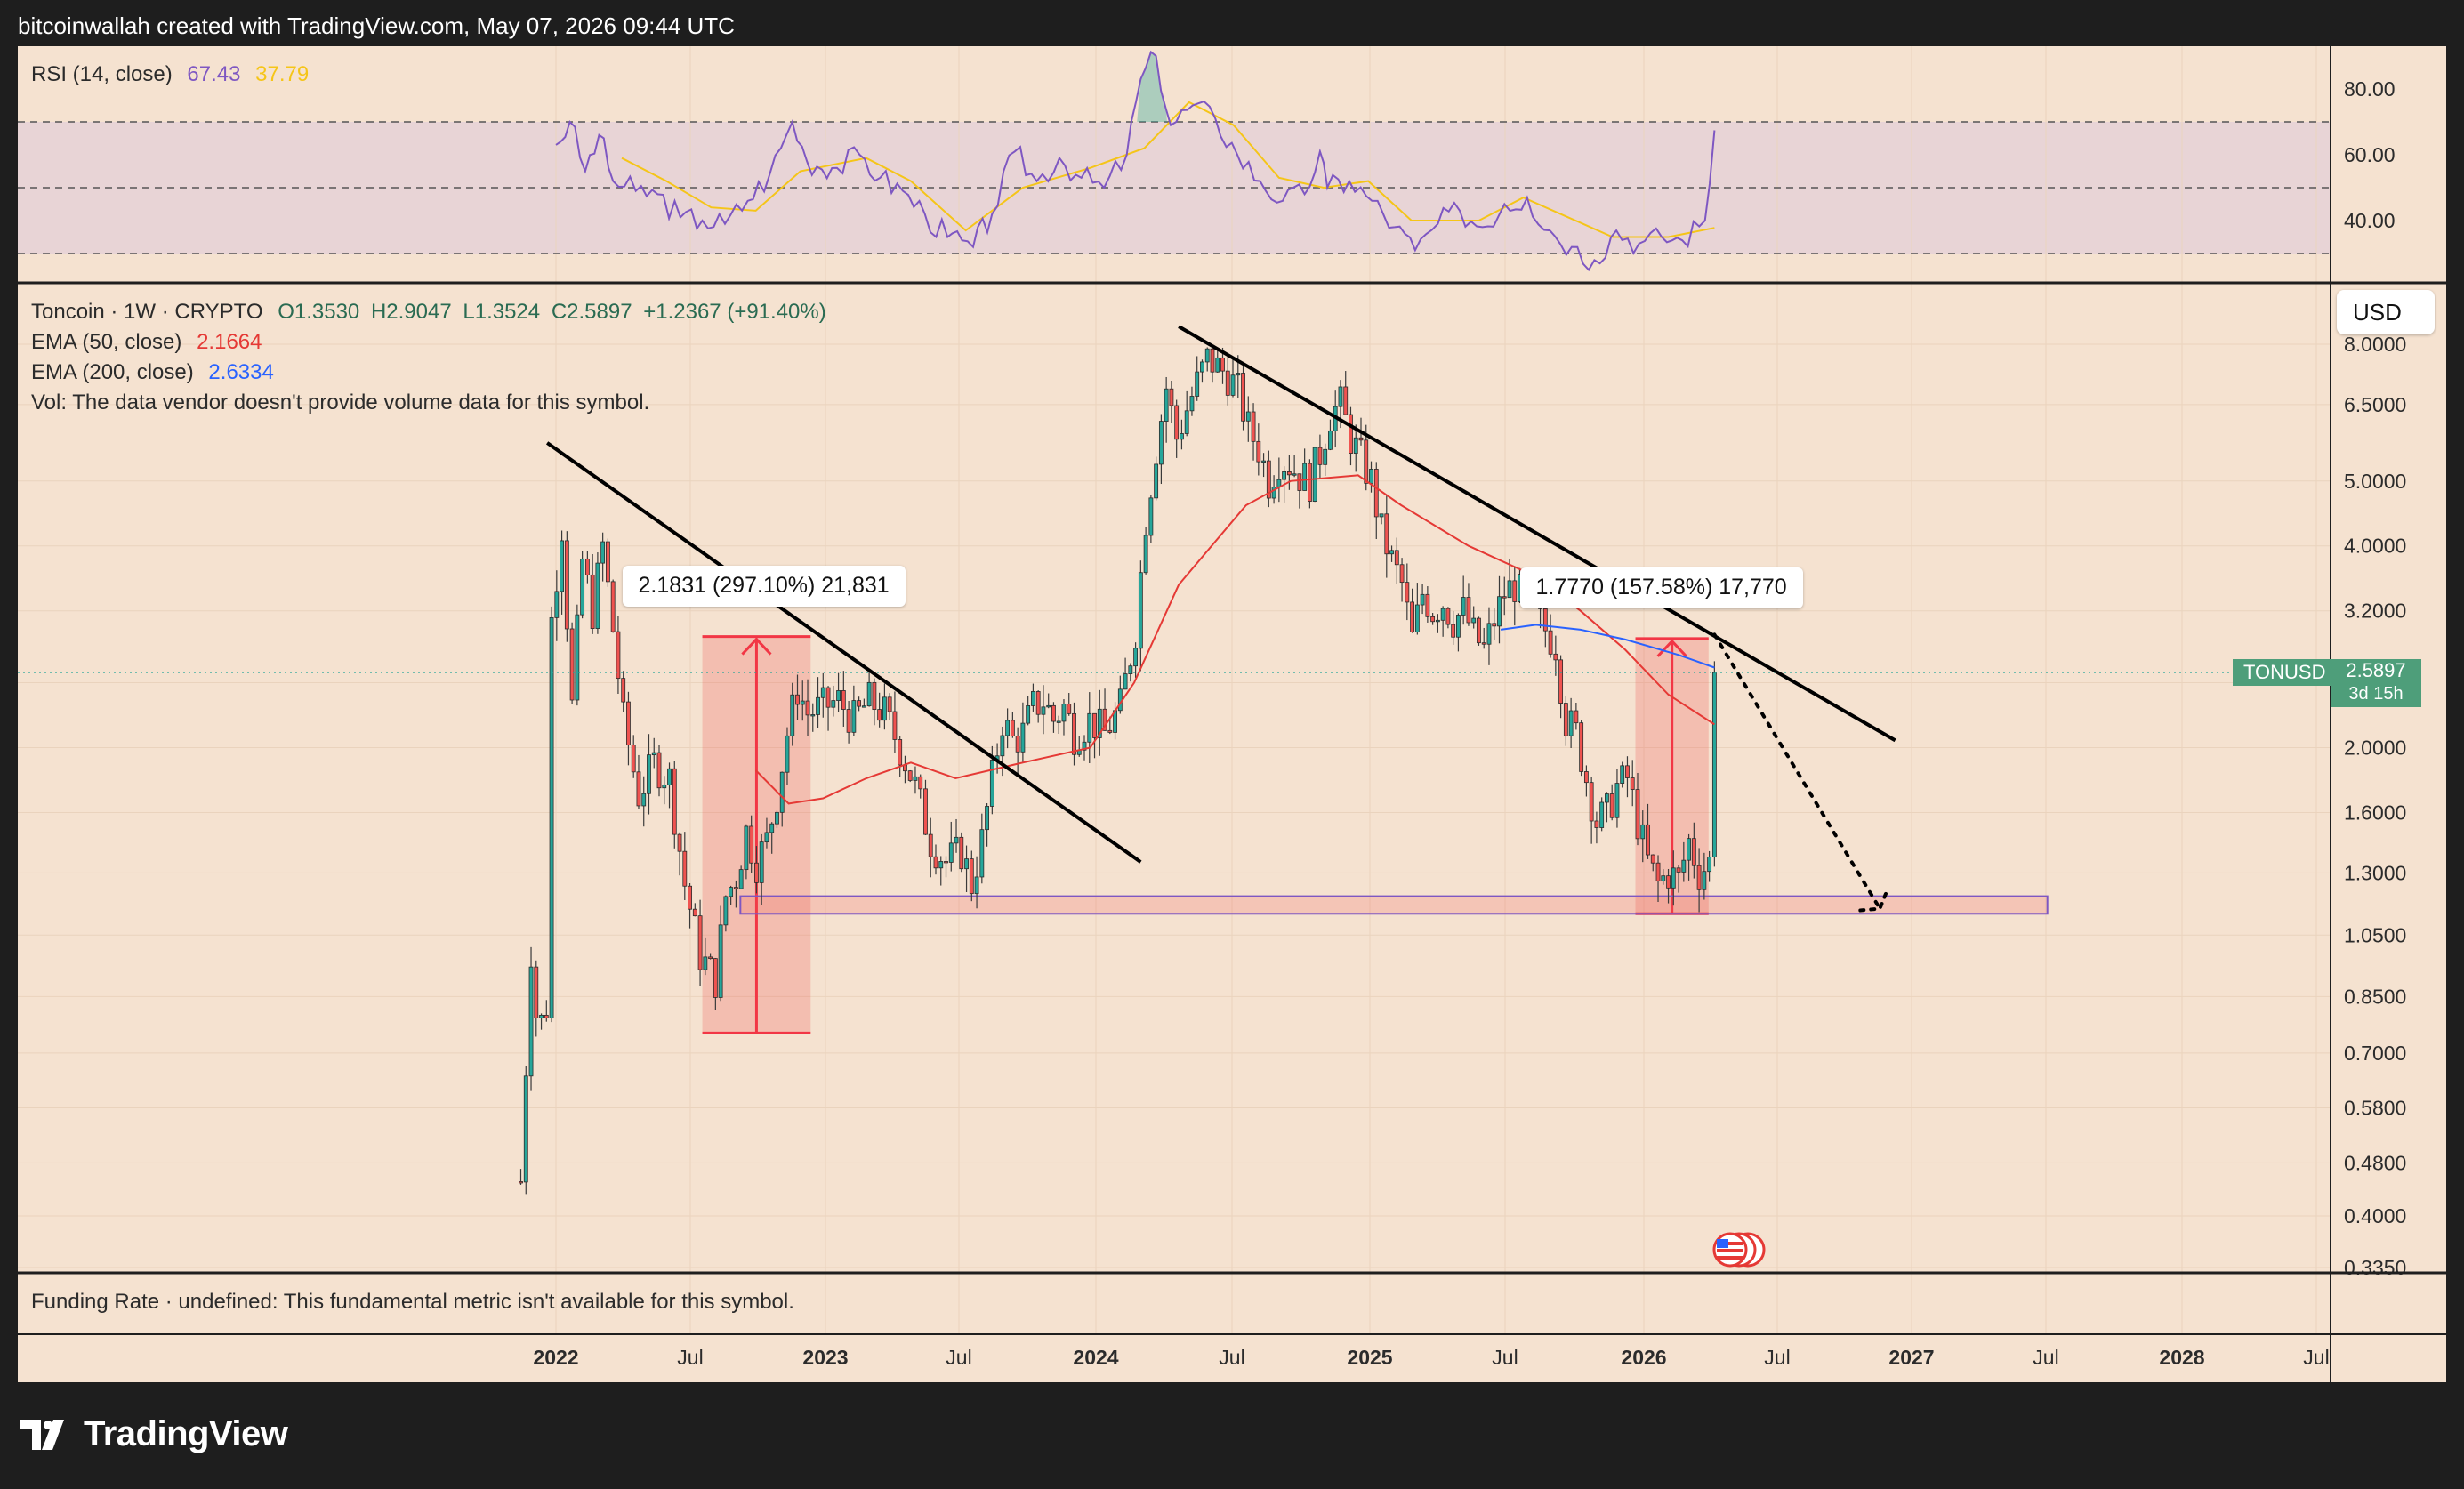 Image resolution: width=2464 pixels, height=1489 pixels. Describe the element at coordinates (1797, 771) in the screenshot. I see `projection-line` at that location.